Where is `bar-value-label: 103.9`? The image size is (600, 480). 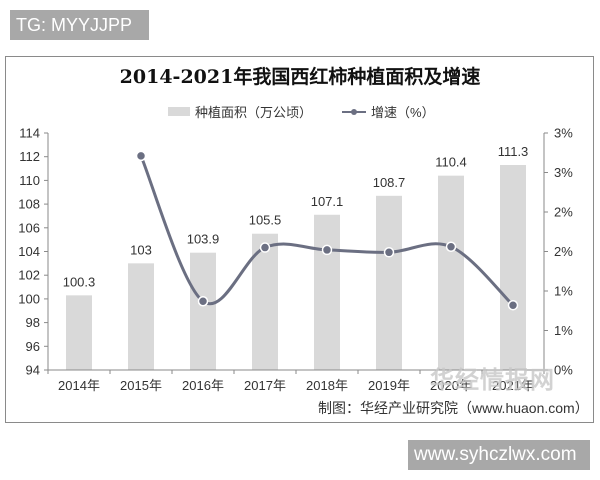
bar-value-label: 103.9 is located at coordinates (203, 239).